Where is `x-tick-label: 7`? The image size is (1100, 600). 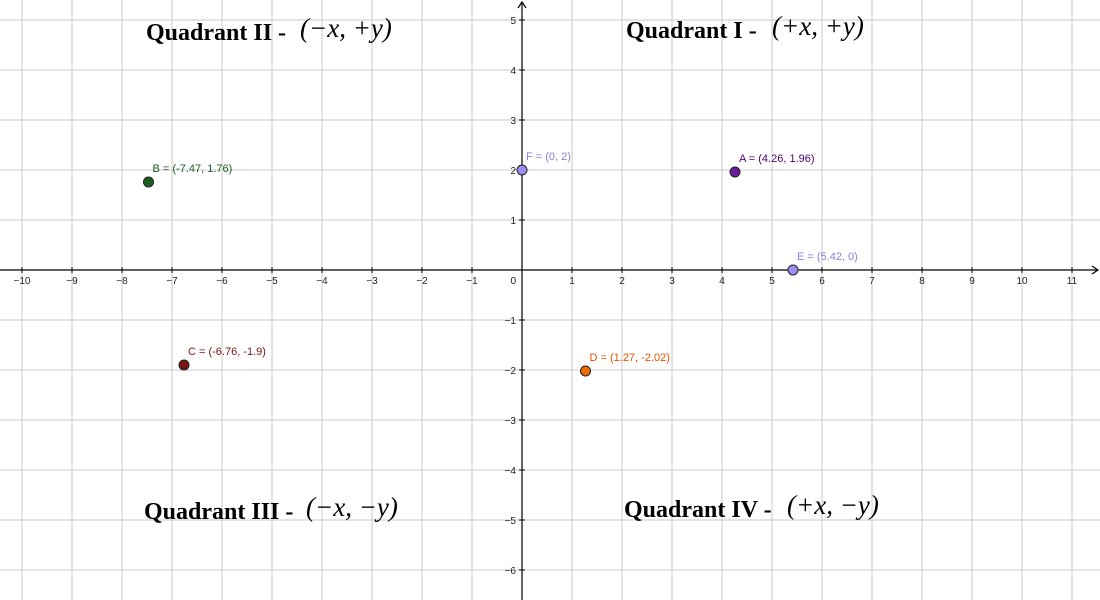 x-tick-label: 7 is located at coordinates (872, 281).